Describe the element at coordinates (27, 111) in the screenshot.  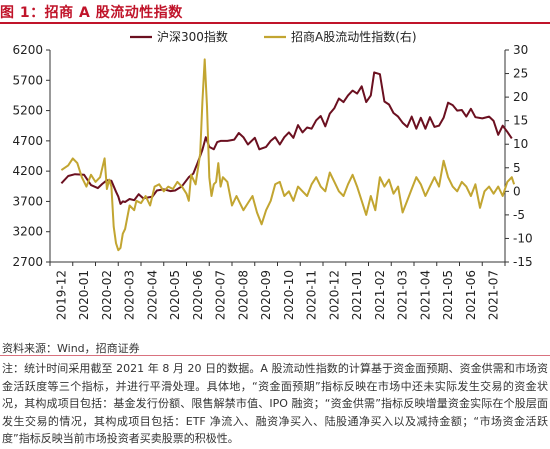
I see `left-axis-tick-label: 5200` at that location.